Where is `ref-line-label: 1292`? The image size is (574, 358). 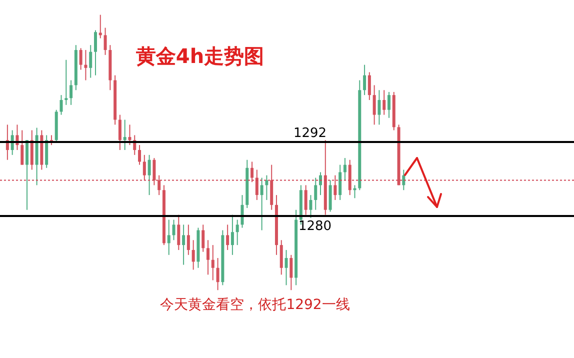
ref-line-label: 1292 is located at coordinates (310, 133).